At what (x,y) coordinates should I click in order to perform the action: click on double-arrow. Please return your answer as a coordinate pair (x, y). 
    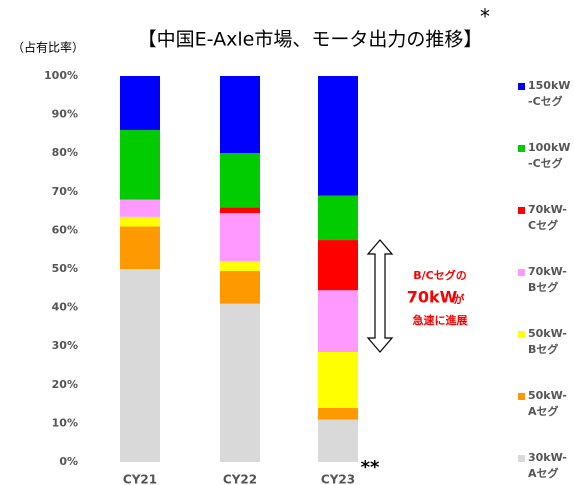
    Looking at the image, I should click on (380, 296).